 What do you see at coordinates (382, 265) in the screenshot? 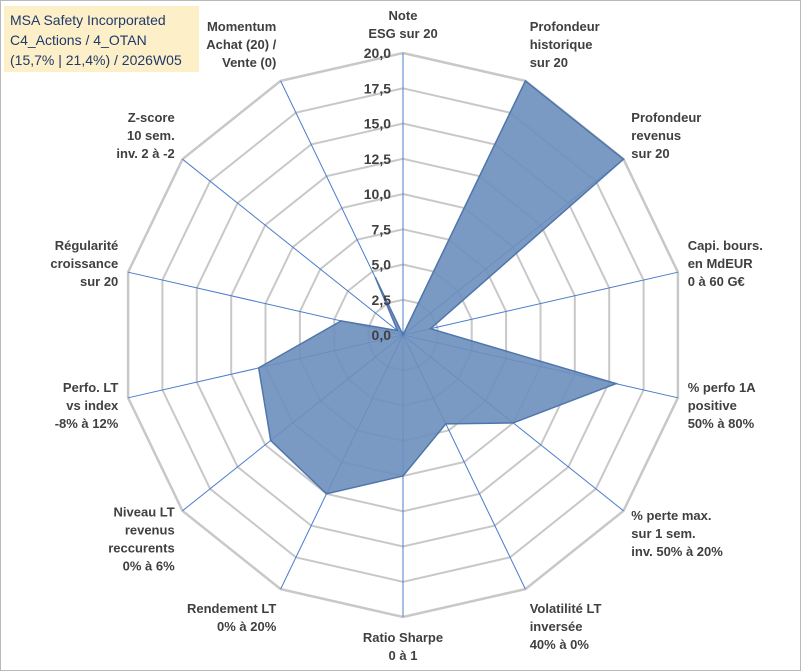
I see `tick-label: 5,0` at bounding box center [382, 265].